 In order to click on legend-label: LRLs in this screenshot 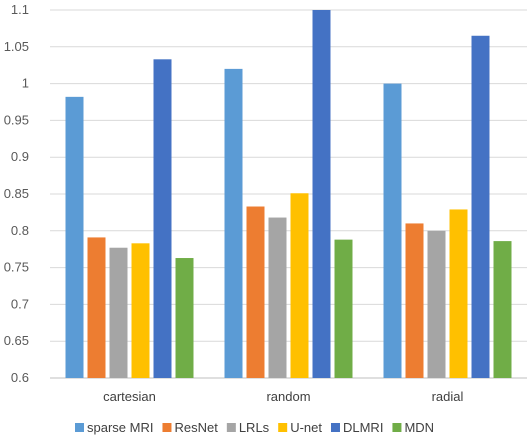, I will do `click(254, 427)`.